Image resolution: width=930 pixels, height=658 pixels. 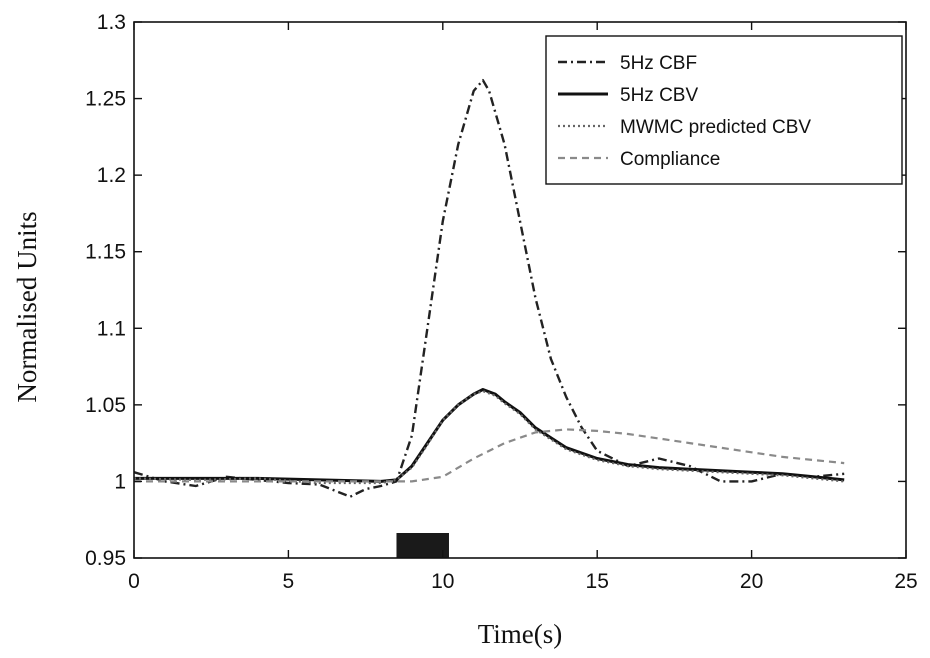 What do you see at coordinates (658, 63) in the screenshot?
I see `legend-label: 5Hz CBF` at bounding box center [658, 63].